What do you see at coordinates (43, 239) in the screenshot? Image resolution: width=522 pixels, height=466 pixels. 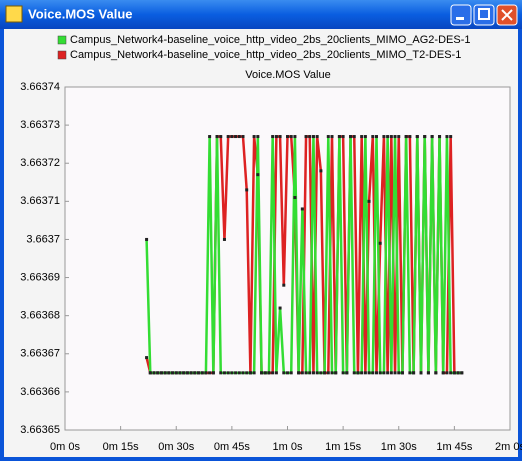 I see `y-tick-label: 3.6637` at bounding box center [43, 239].